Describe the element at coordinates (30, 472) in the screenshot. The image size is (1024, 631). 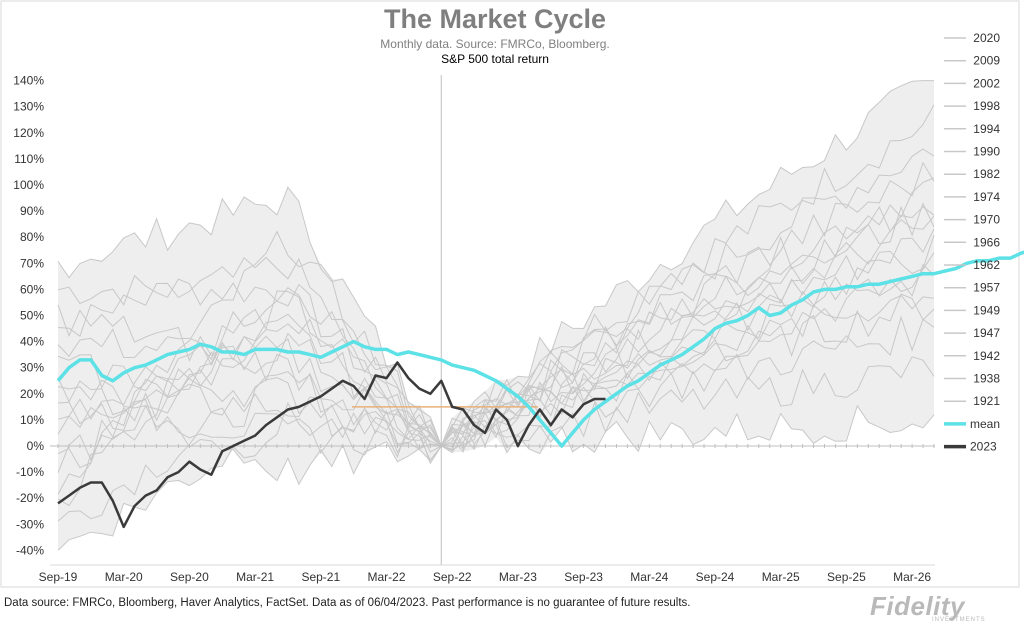
I see `y-tick-label: -10%` at that location.